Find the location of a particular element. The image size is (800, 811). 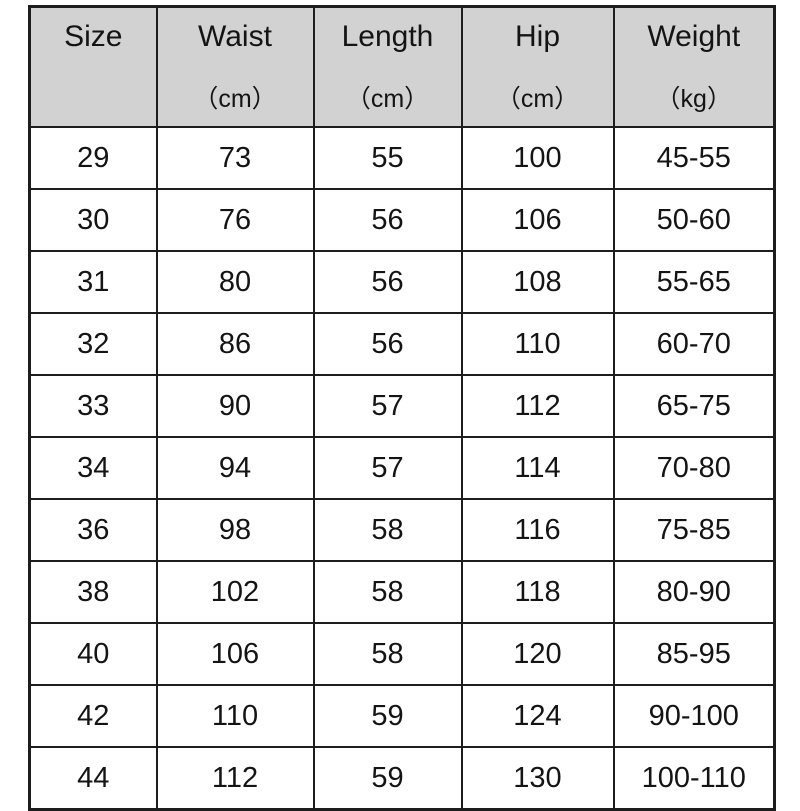

column-label: Size is located at coordinates (93, 36).